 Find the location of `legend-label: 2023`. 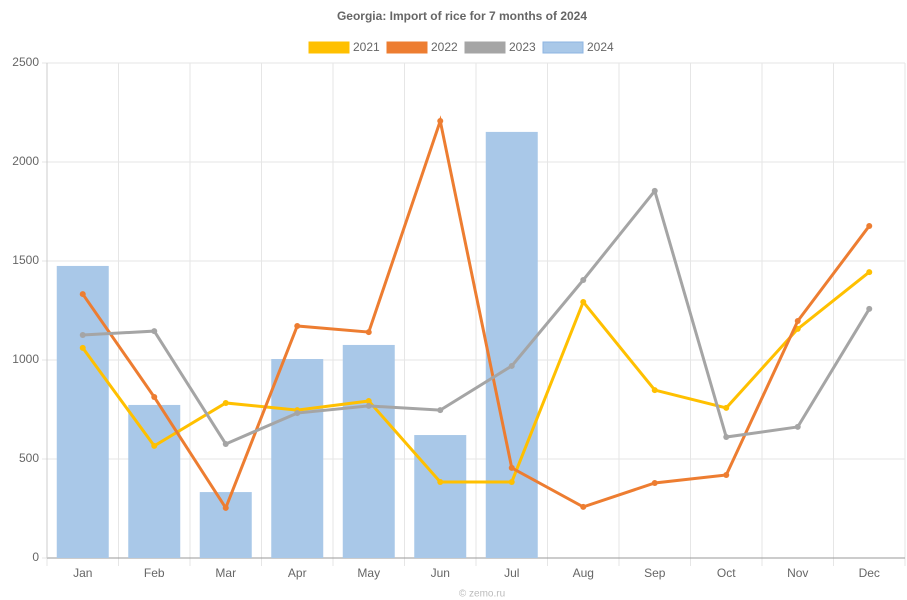

legend-label: 2023 is located at coordinates (522, 47).